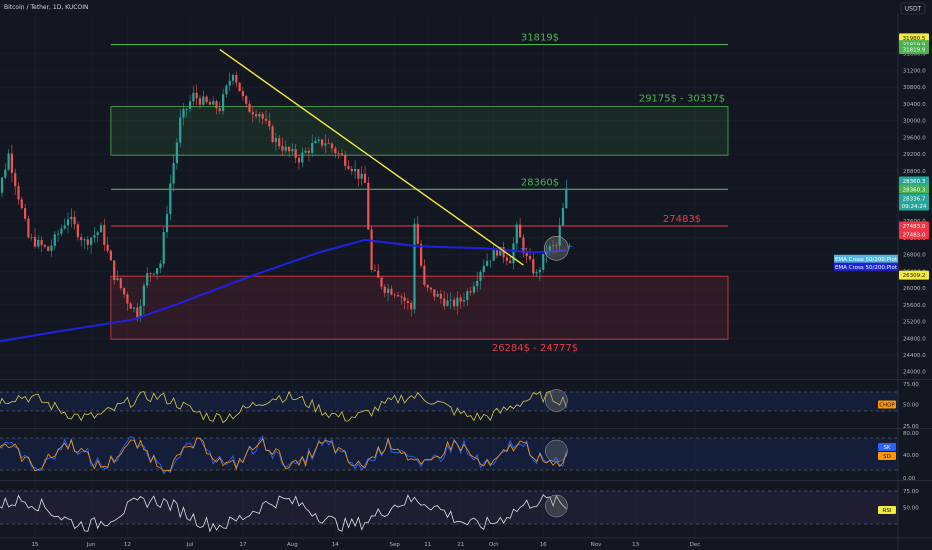 Image resolution: width=932 pixels, height=550 pixels. What do you see at coordinates (292, 545) in the screenshot?
I see `time-tick: Aug` at bounding box center [292, 545].